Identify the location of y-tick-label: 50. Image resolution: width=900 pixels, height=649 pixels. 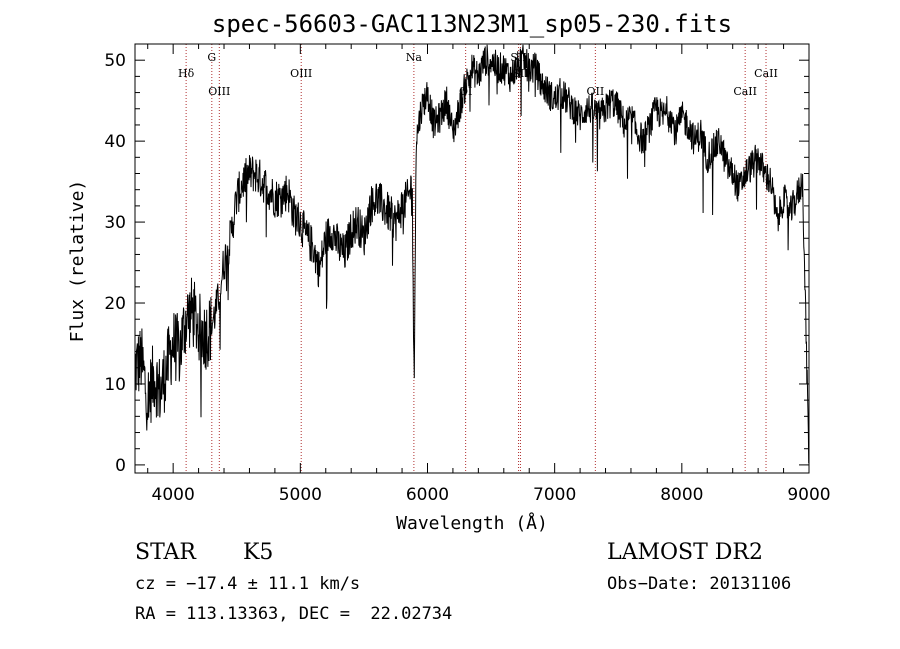
(115, 61).